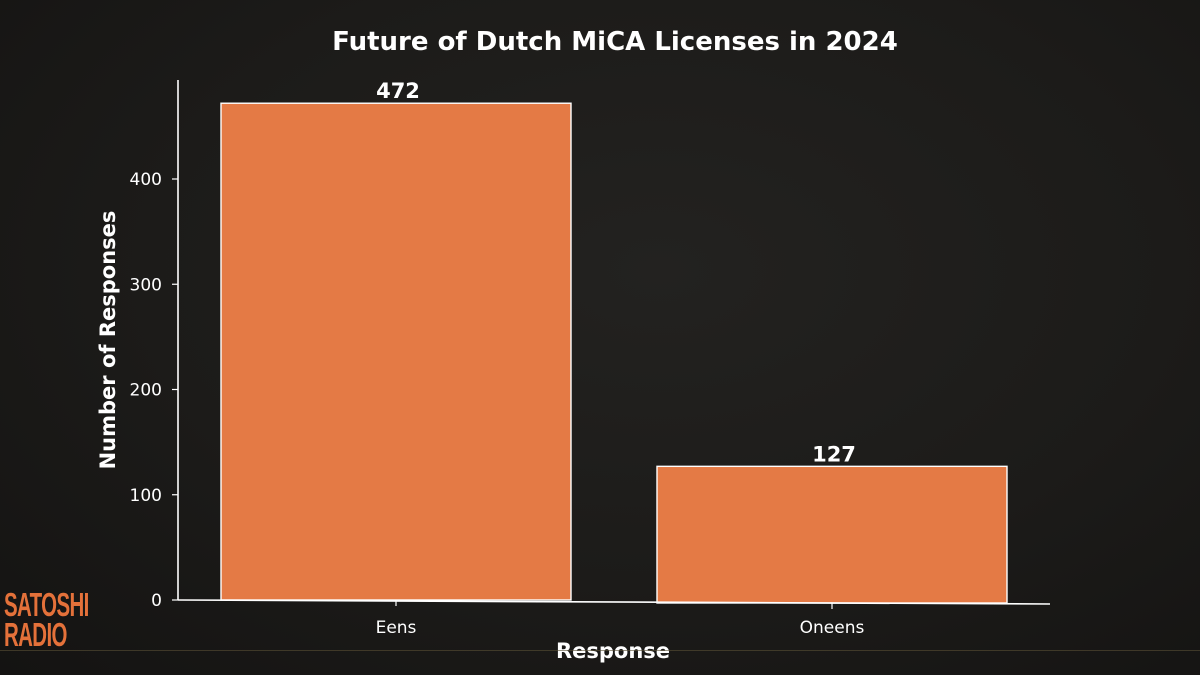  Describe the element at coordinates (600, 650) in the screenshot. I see `bottom-divider` at that location.